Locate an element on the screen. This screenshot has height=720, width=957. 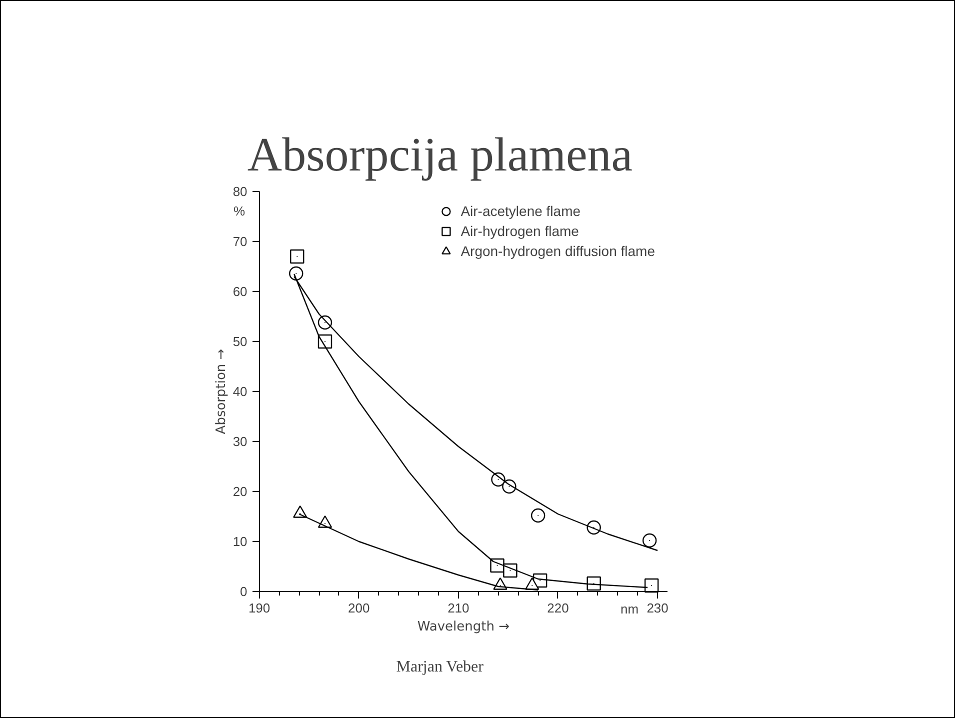
chart-title: Absorpcija plamena is located at coordinates (440, 155).